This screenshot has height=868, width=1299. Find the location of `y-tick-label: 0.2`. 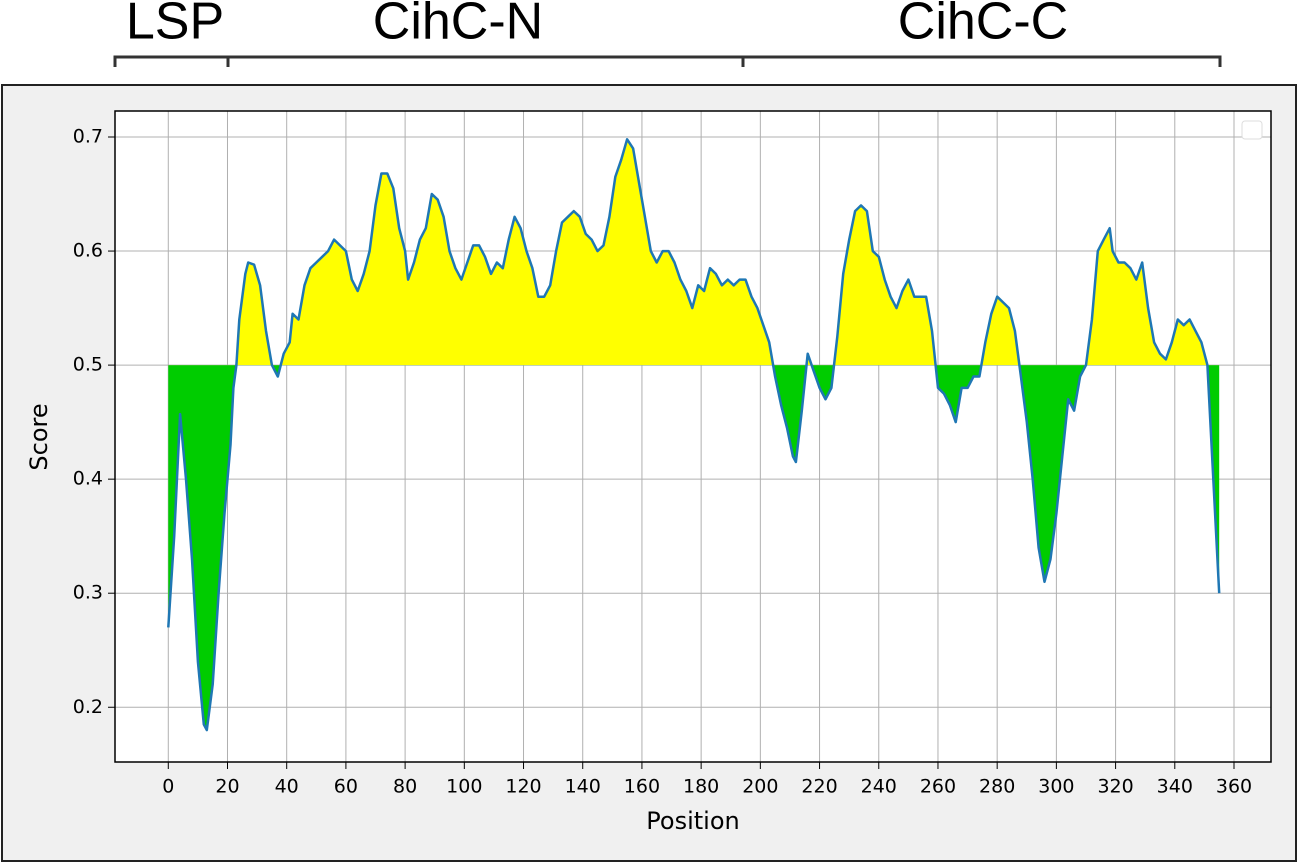

y-tick-label: 0.2 is located at coordinates (88, 707).